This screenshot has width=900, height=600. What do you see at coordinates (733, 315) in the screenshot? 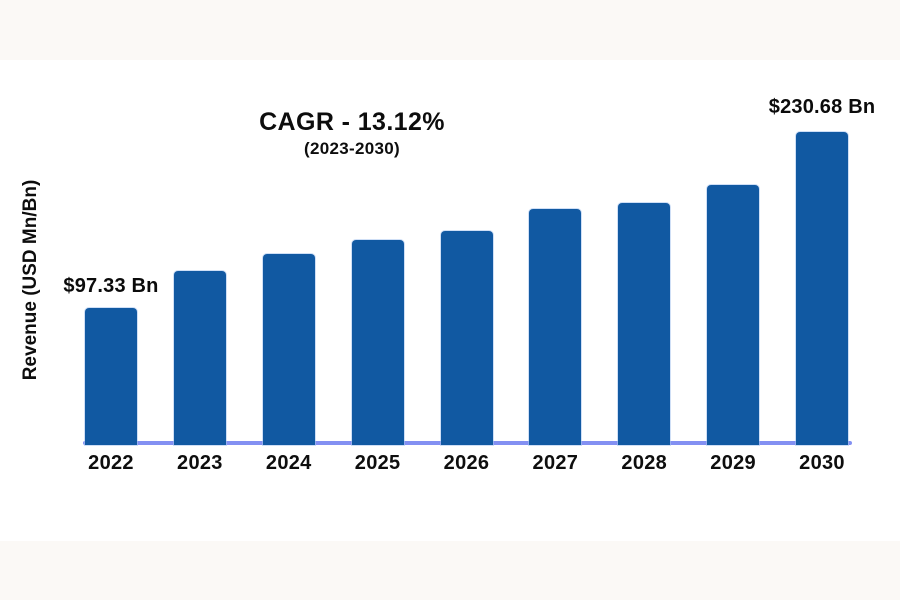
I see `bar-2029` at bounding box center [733, 315].